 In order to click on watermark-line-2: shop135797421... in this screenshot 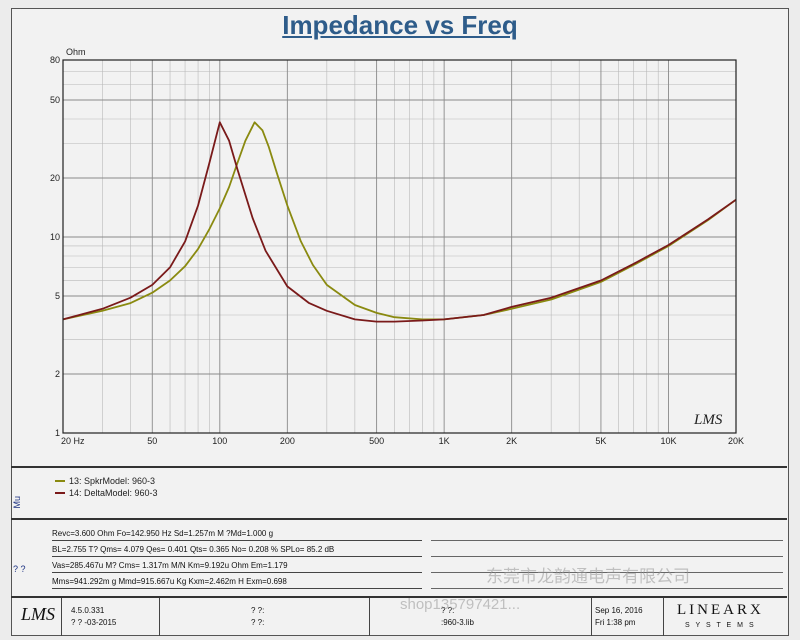, I will do `click(460, 604)`.